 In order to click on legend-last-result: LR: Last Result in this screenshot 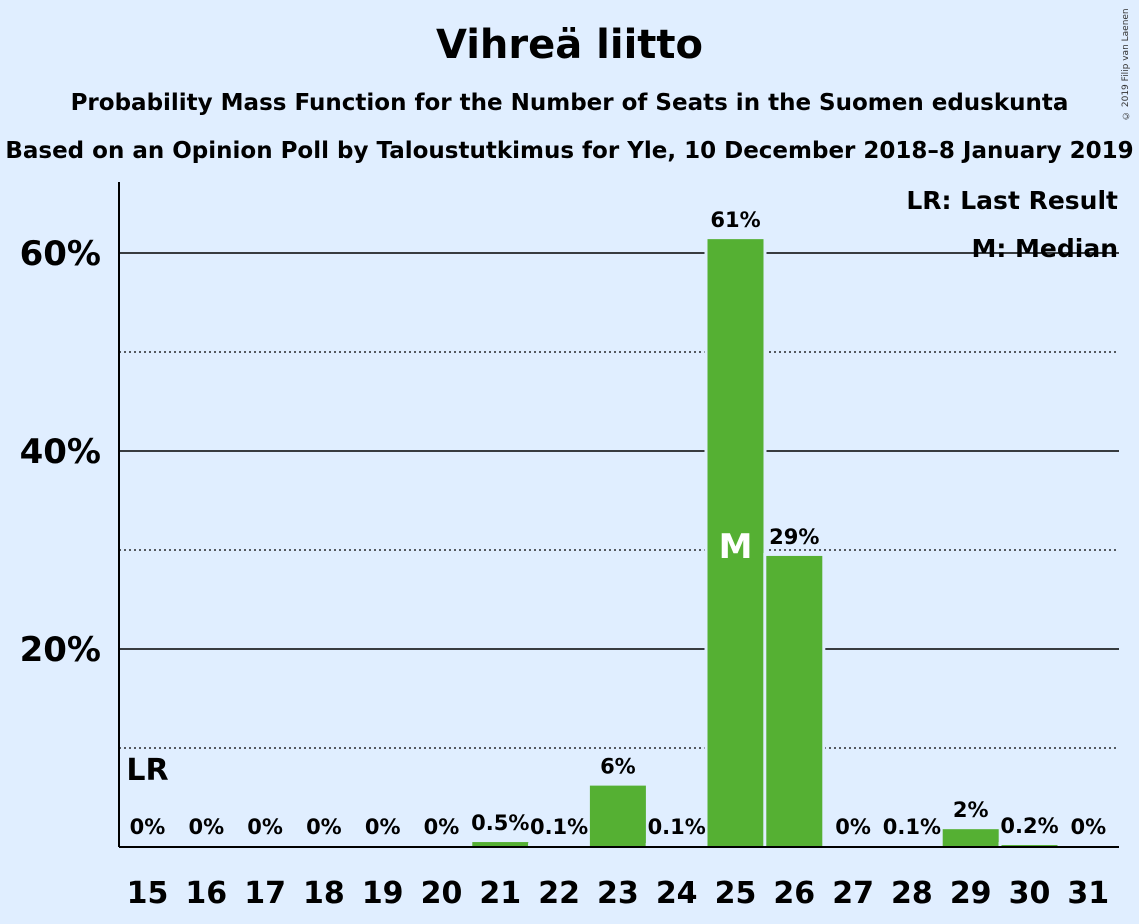, I will do `click(1012, 200)`.